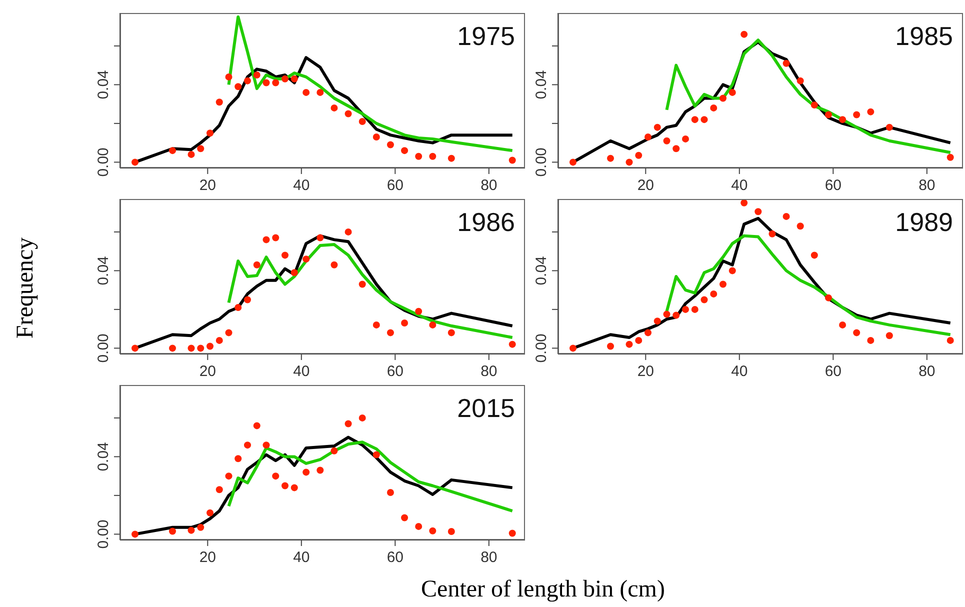 Image resolution: width=965 pixels, height=607 pixels. Describe the element at coordinates (370, 83) in the screenshot. I see `line-series` at that location.